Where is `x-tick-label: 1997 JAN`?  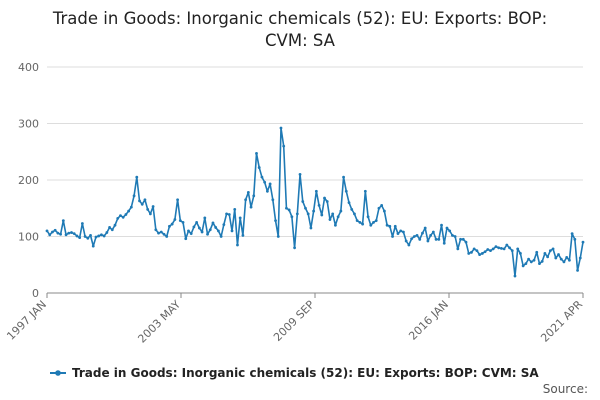 x-tick-label: 1997 JAN is located at coordinates (26, 320).